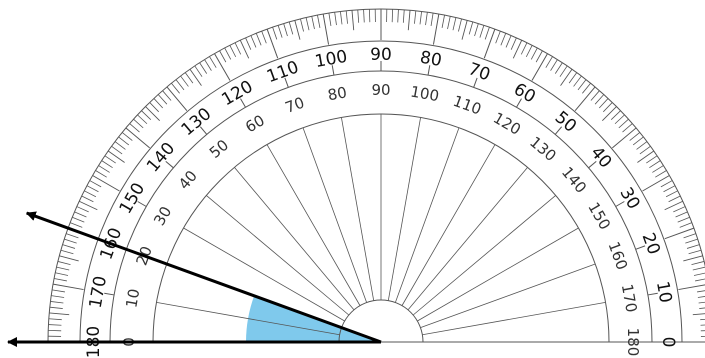  Describe the element at coordinates (543, 149) in the screenshot. I see `inner-scale-label: 130` at that location.